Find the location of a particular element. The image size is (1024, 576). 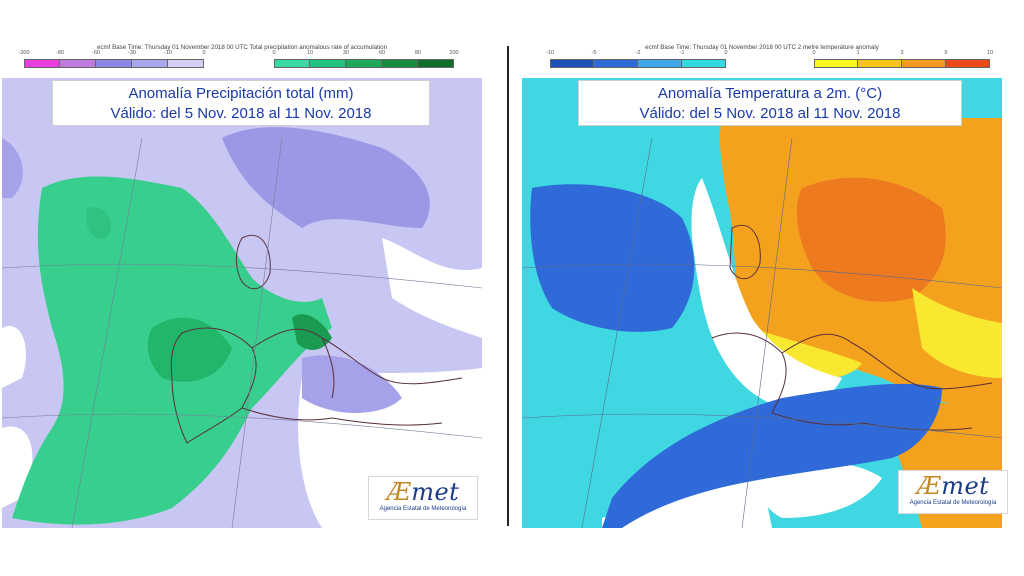

precip-pos-ticks: 0 10 30 60 80 200 is located at coordinates (368, 54).